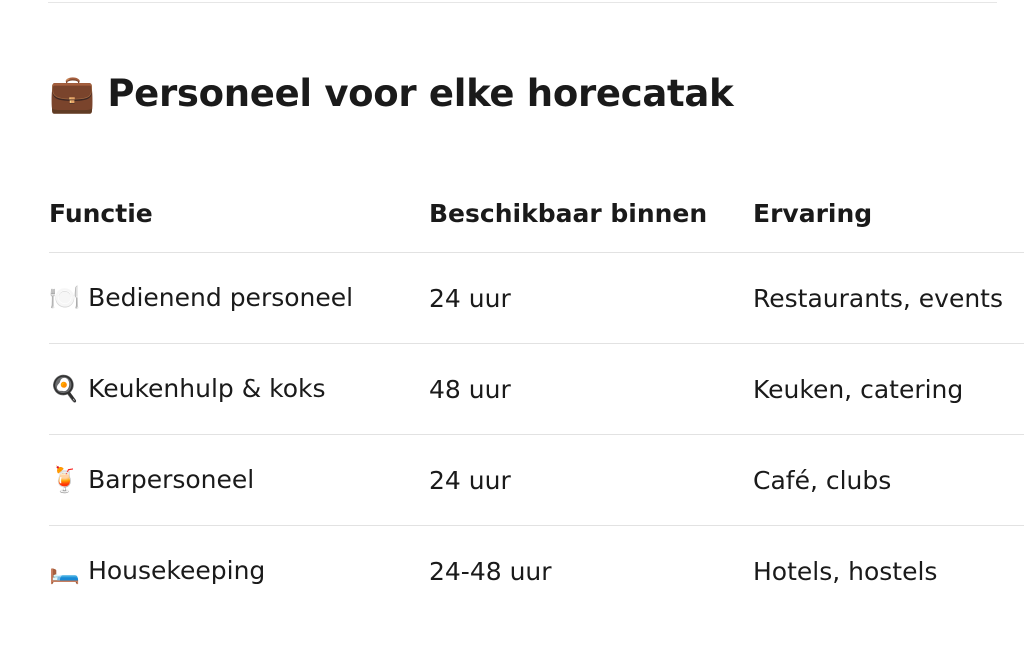  Describe the element at coordinates (813, 213) in the screenshot. I see `column-header: Ervaring` at that location.